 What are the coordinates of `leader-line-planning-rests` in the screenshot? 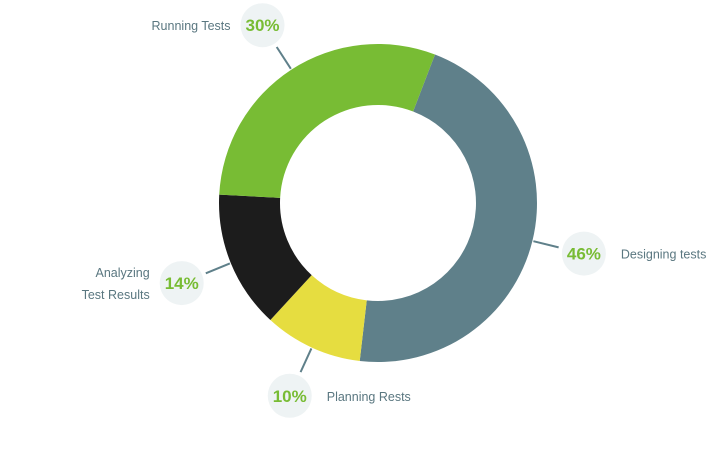 It's located at (306, 360).